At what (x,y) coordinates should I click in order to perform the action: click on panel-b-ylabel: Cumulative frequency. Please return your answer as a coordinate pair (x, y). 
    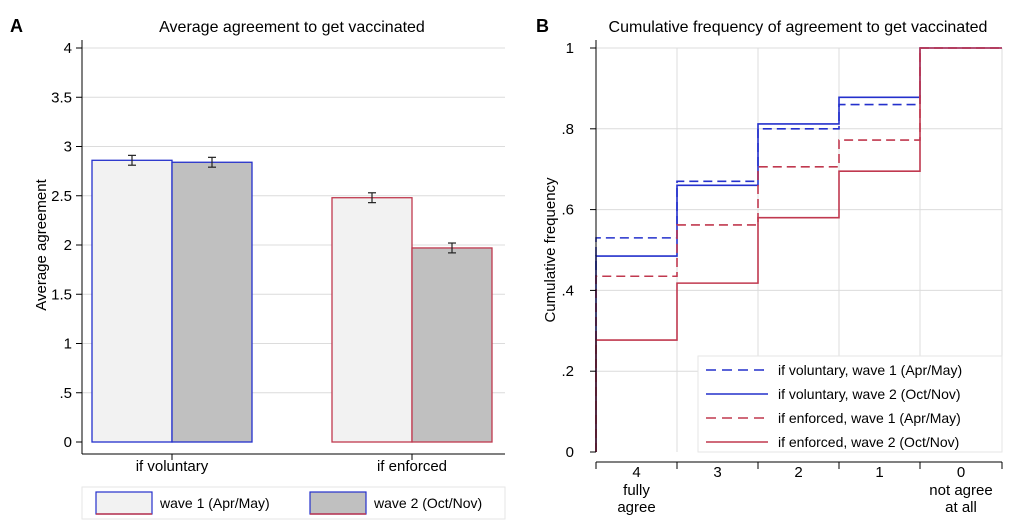
    Looking at the image, I should click on (550, 250).